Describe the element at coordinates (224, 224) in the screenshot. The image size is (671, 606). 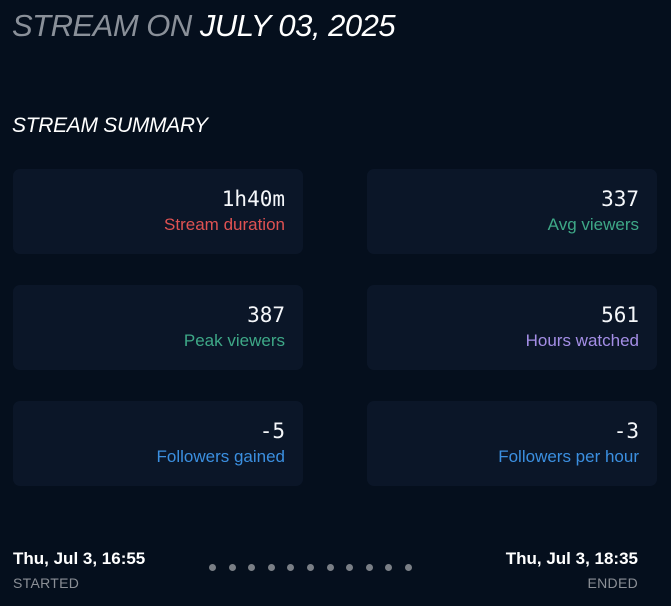
I see `stat-label: Stream duration` at that location.